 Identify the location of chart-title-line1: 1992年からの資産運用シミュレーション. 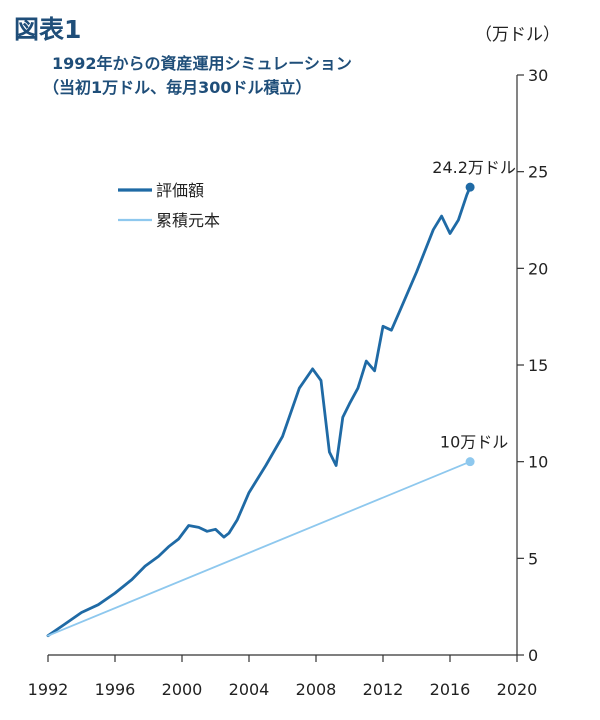
(202, 63).